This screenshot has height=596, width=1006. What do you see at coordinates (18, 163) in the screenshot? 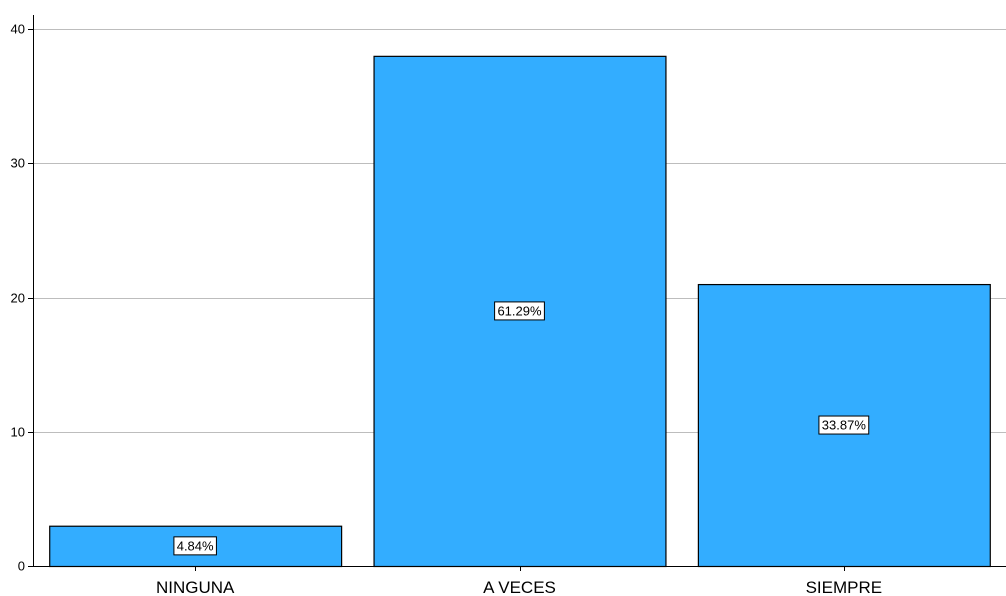
I see `y-tick-label: 30` at bounding box center [18, 163].